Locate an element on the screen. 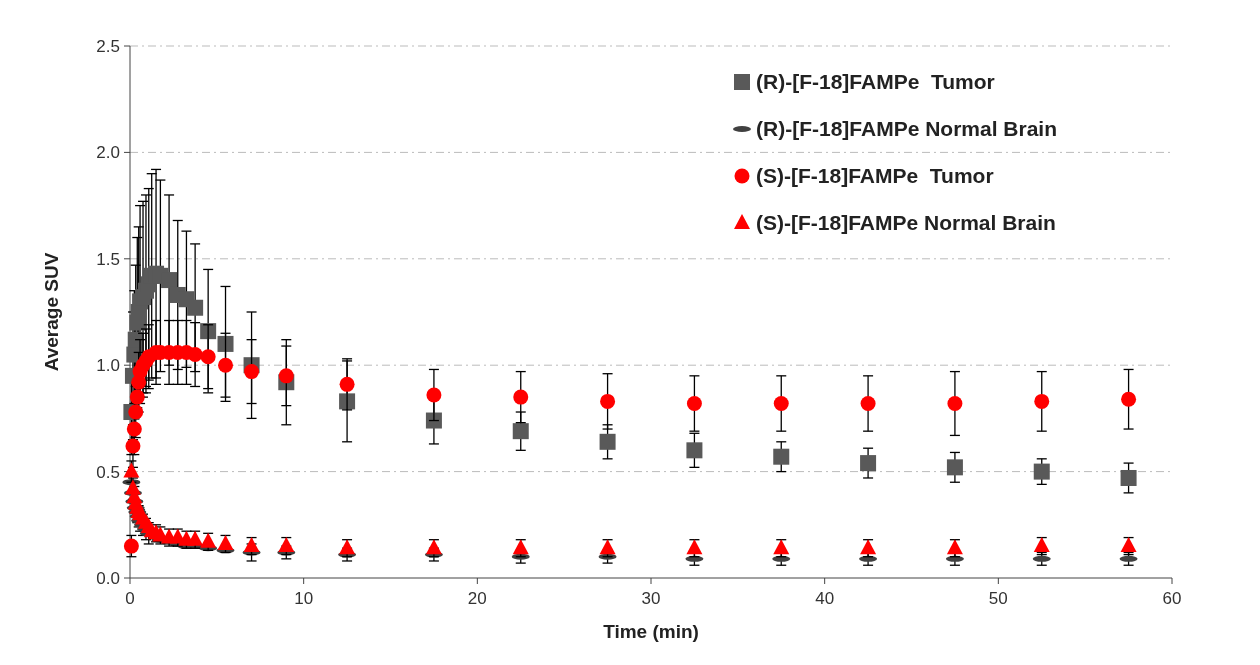 The width and height of the screenshot is (1260, 665). legend-label: (S)-[F-18]FAMPe Tumor is located at coordinates (875, 176).